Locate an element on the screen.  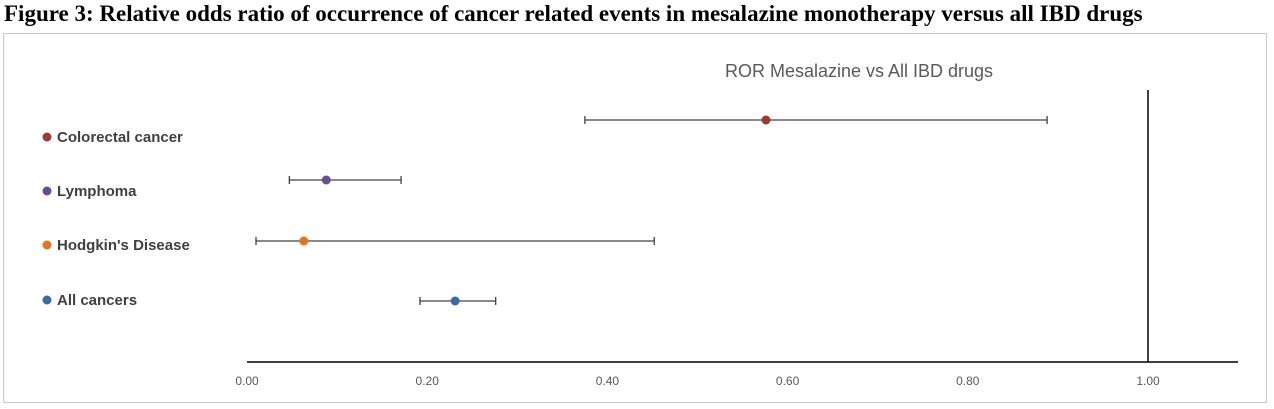
x-tick-label: 1.00 is located at coordinates (1148, 381).